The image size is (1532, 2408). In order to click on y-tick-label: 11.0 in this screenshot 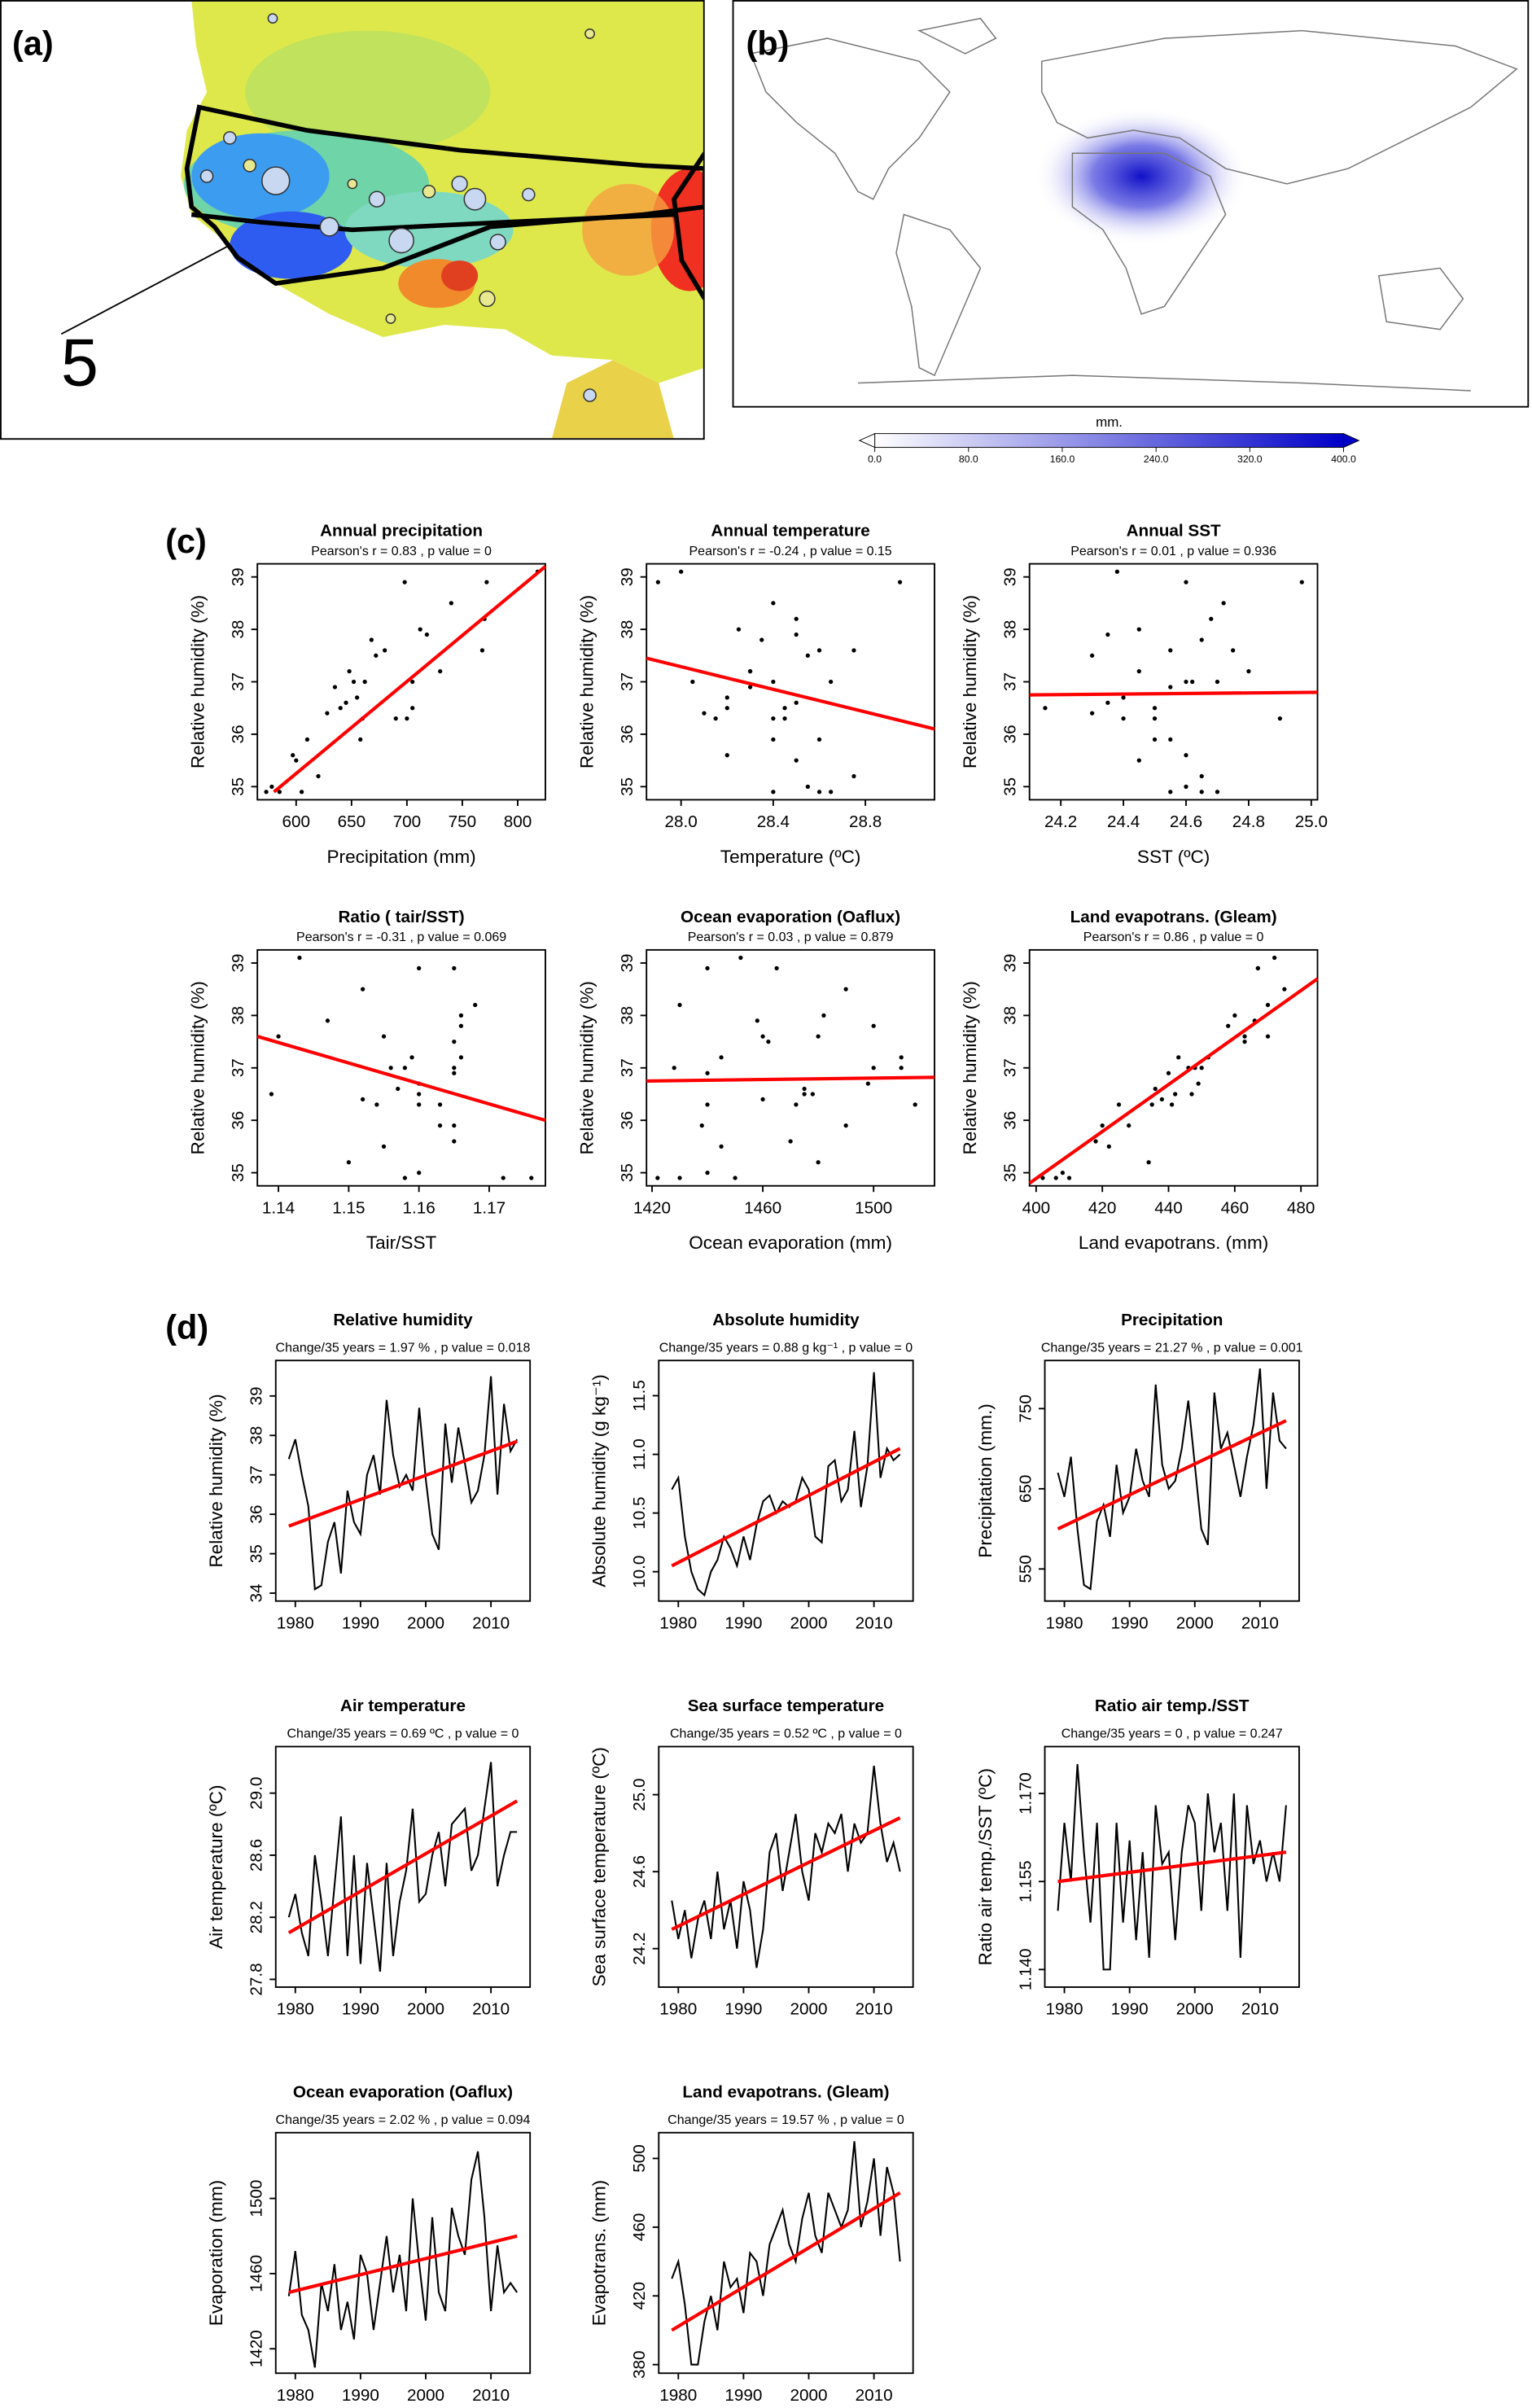, I will do `click(639, 1454)`.